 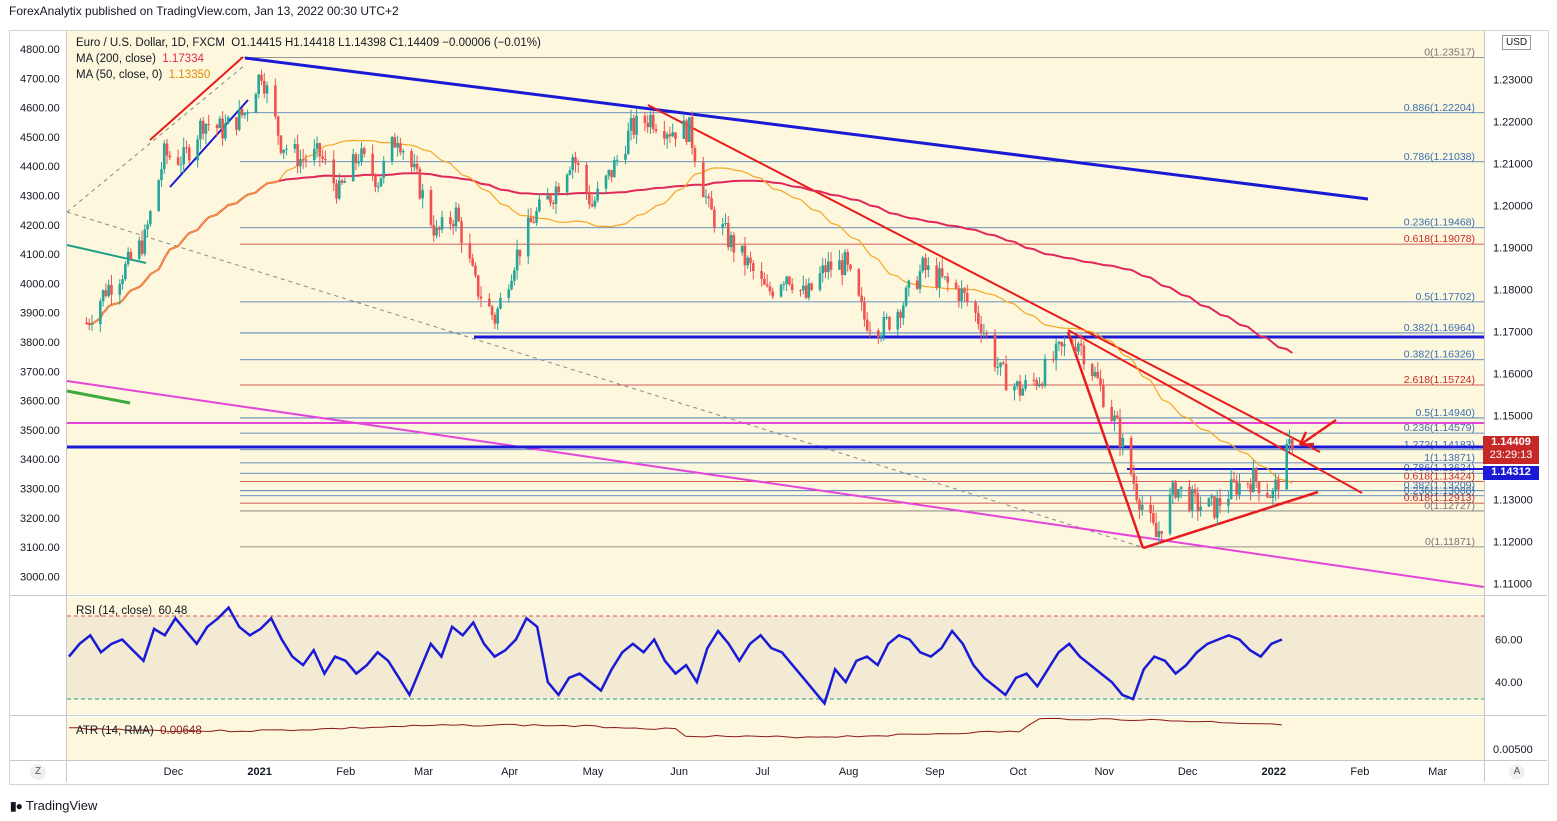 What do you see at coordinates (38, 772) in the screenshot?
I see `zoom-button: Z` at bounding box center [38, 772].